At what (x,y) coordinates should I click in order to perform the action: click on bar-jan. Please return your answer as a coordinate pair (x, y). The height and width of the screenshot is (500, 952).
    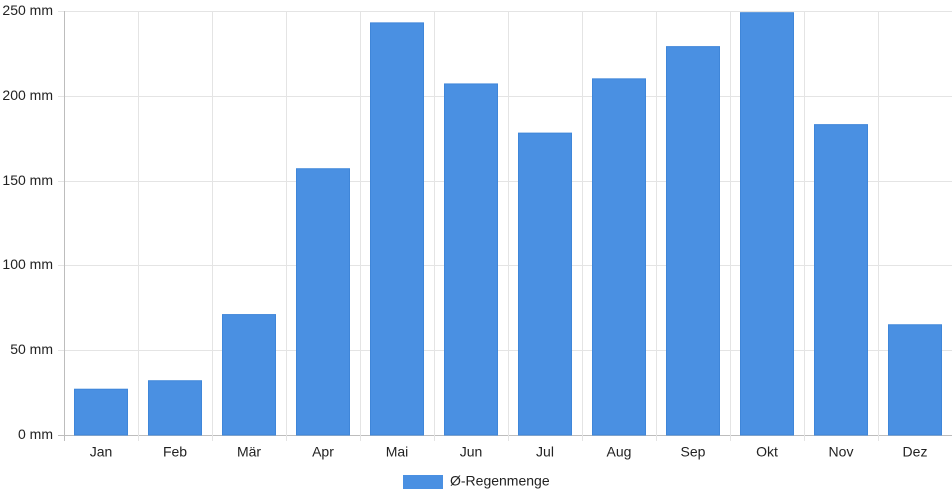
    Looking at the image, I should click on (101, 412).